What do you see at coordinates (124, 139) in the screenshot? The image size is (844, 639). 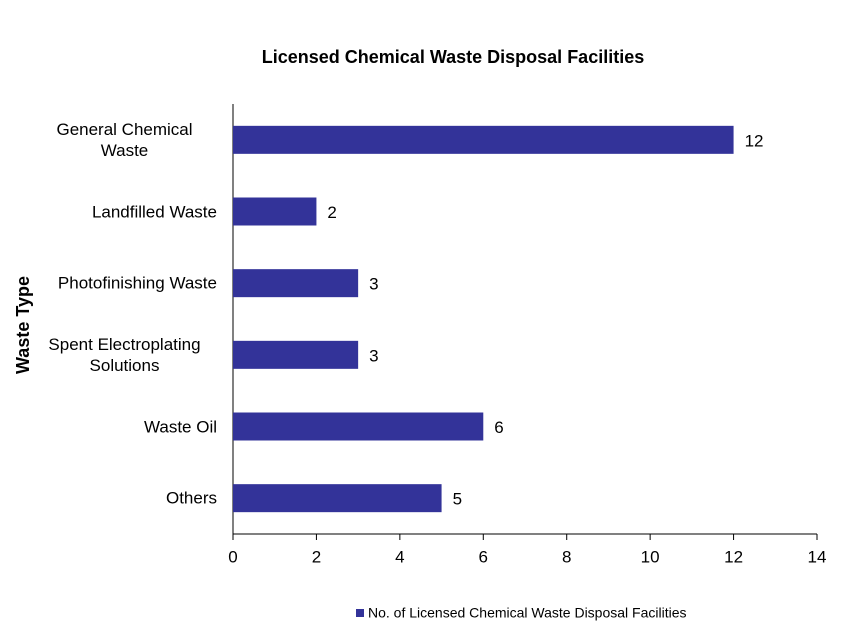 I see `y-tick-label: General Chemical Waste` at bounding box center [124, 139].